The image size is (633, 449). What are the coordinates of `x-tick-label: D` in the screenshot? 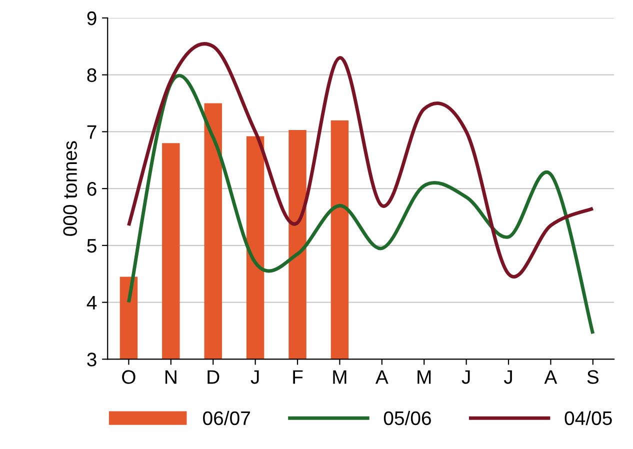 It's located at (214, 377).